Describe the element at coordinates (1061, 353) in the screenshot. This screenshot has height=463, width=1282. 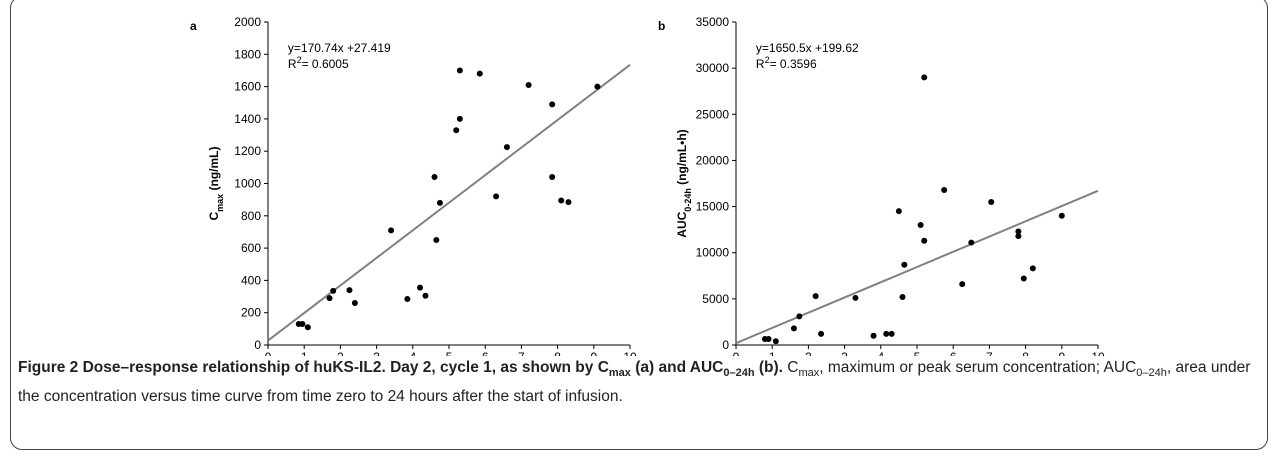
I see `x-tick-label: 9` at that location.